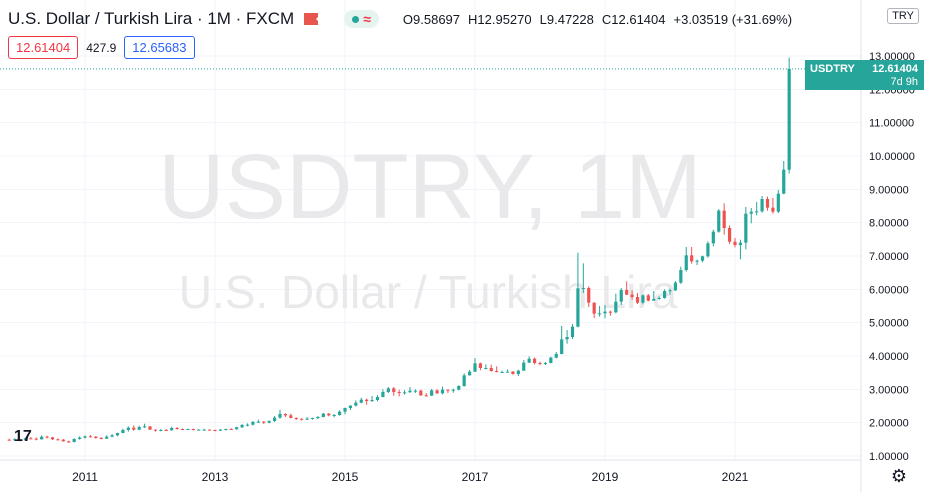  What do you see at coordinates (367, 19) in the screenshot?
I see `status-wave-icon: ≈` at bounding box center [367, 19].